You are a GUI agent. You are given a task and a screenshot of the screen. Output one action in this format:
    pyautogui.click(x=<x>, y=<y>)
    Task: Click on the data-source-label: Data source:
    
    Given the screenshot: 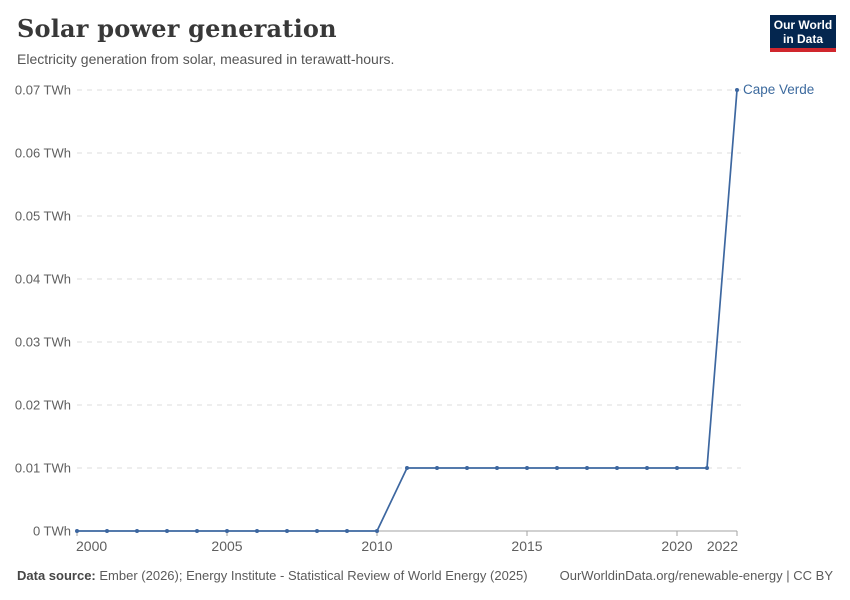 What is the action you would take?
    pyautogui.click(x=56, y=575)
    